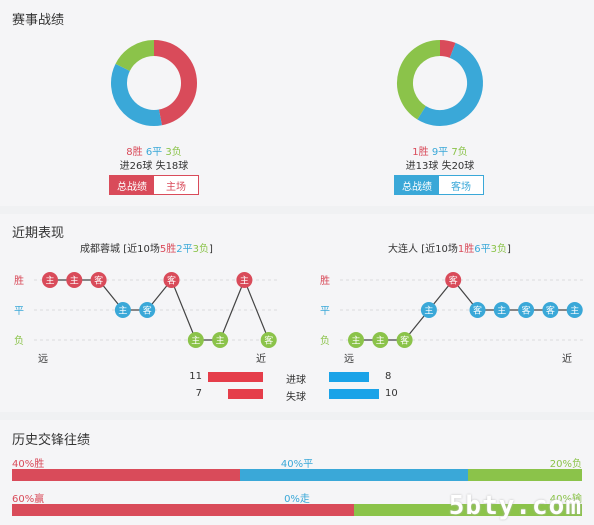  I want to click on history-row2-bar, so click(297, 510).